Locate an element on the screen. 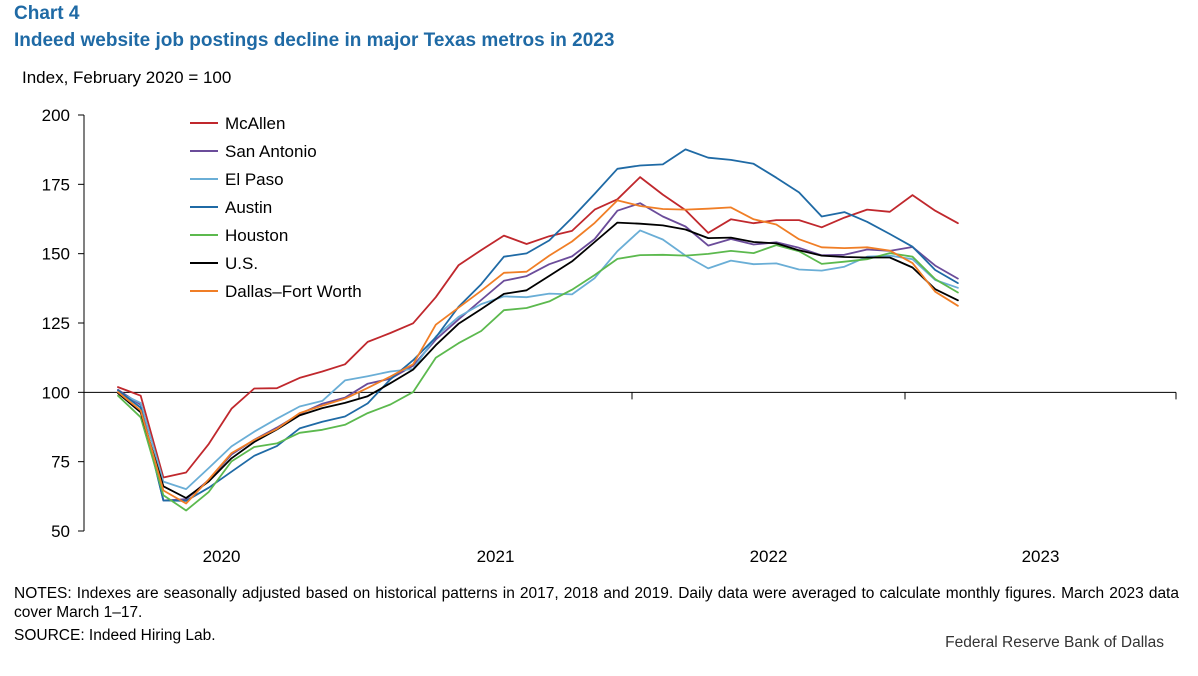 Image resolution: width=1198 pixels, height=676 pixels. x-tick-label: 2023 is located at coordinates (1041, 556).